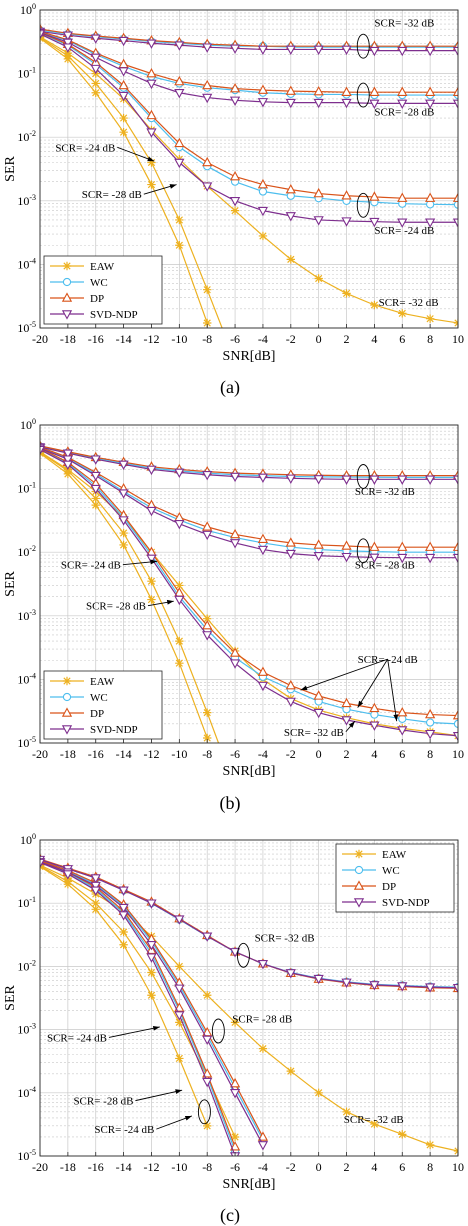 This screenshot has height=1226, width=468. Describe the element at coordinates (102, 267) in the screenshot. I see `legend-label-eaw: EAW` at that location.